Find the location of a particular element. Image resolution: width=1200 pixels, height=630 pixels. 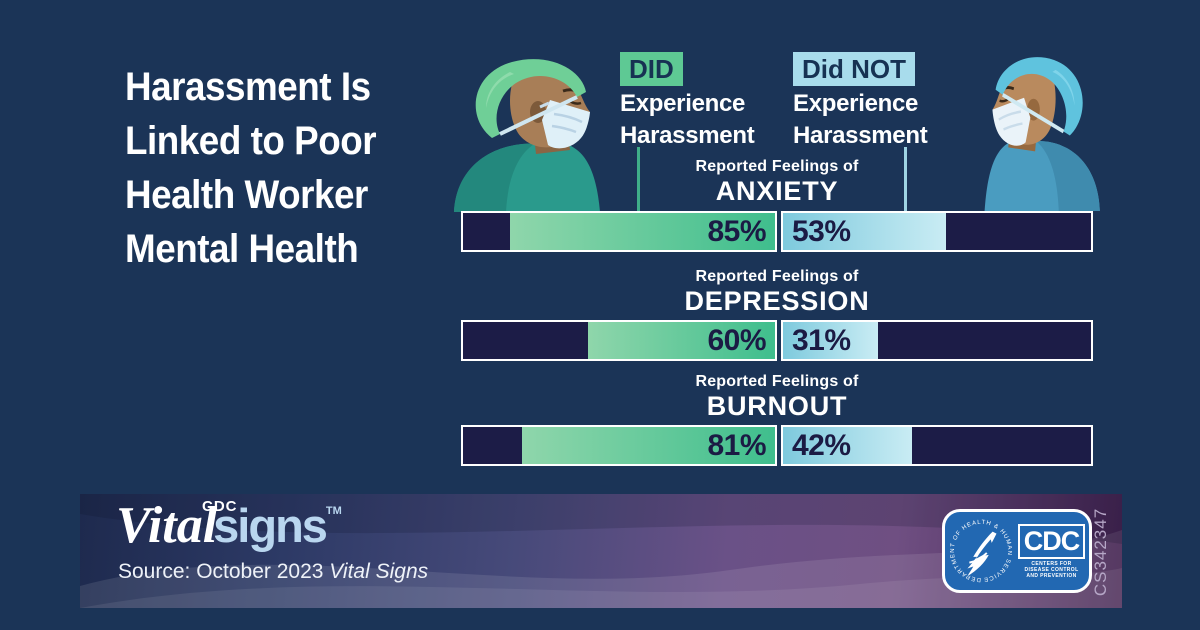

row-label-depression: Reported Feelings of DEPRESSION is located at coordinates (777, 292).